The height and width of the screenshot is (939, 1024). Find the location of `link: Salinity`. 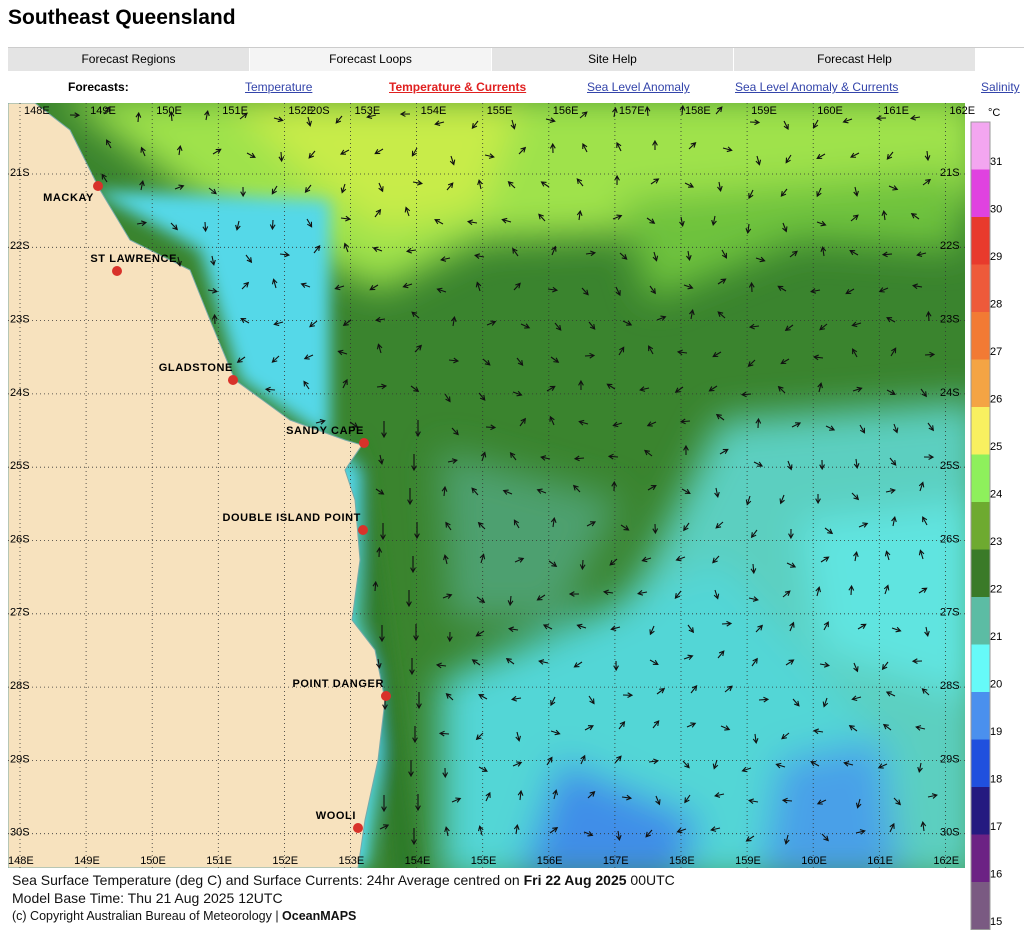

link: Salinity is located at coordinates (1000, 87).